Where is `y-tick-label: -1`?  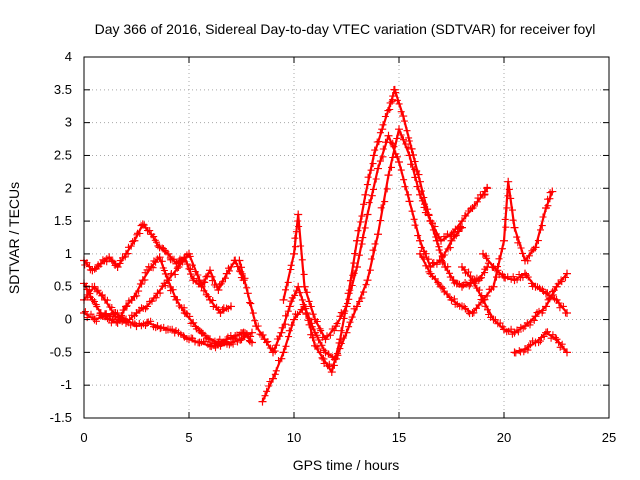
y-tick-label: -1 is located at coordinates (66, 384).